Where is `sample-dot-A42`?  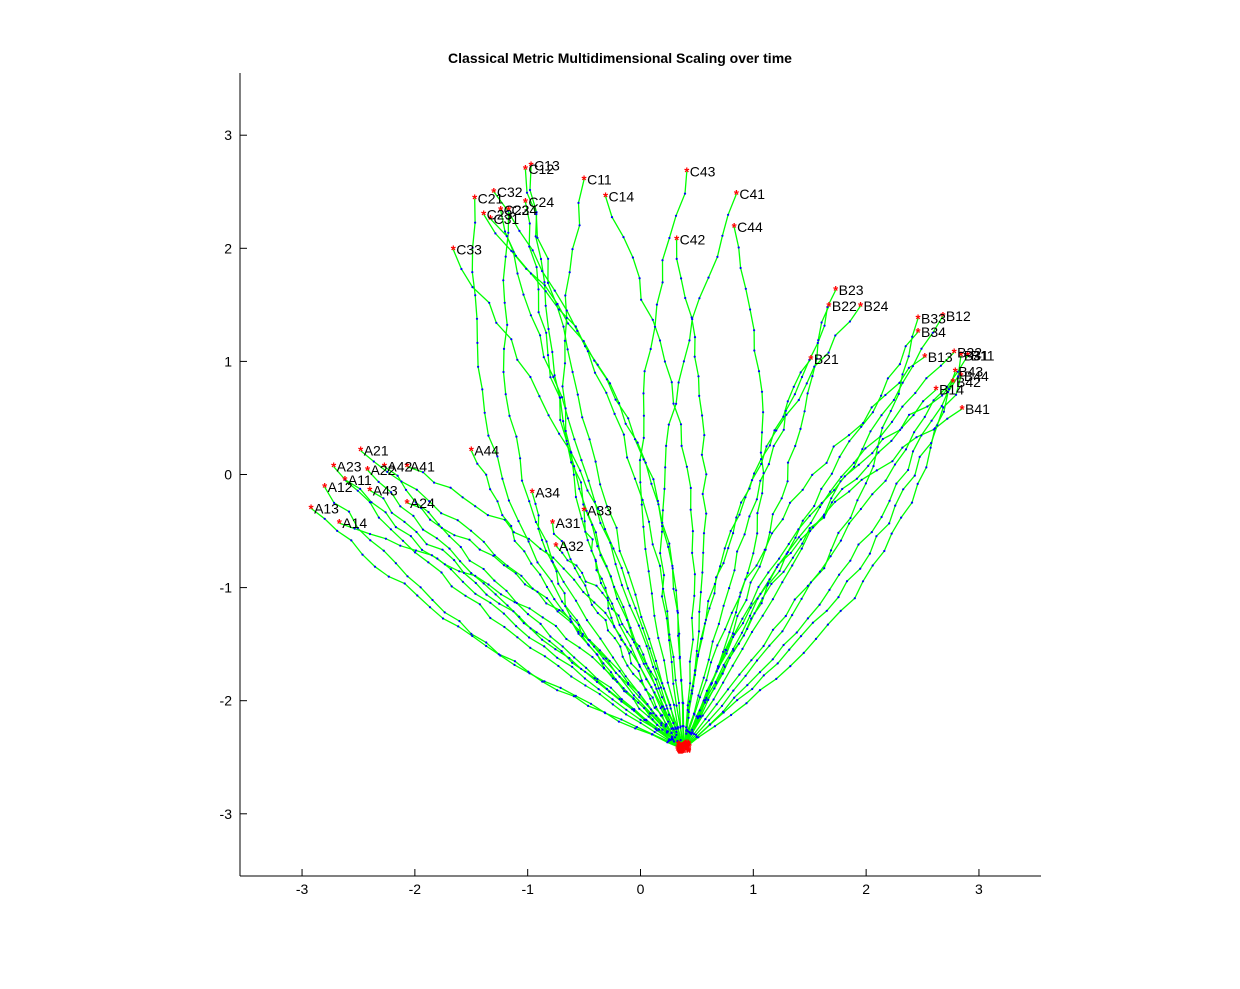
sample-dot-A42 is located at coordinates (406, 489).